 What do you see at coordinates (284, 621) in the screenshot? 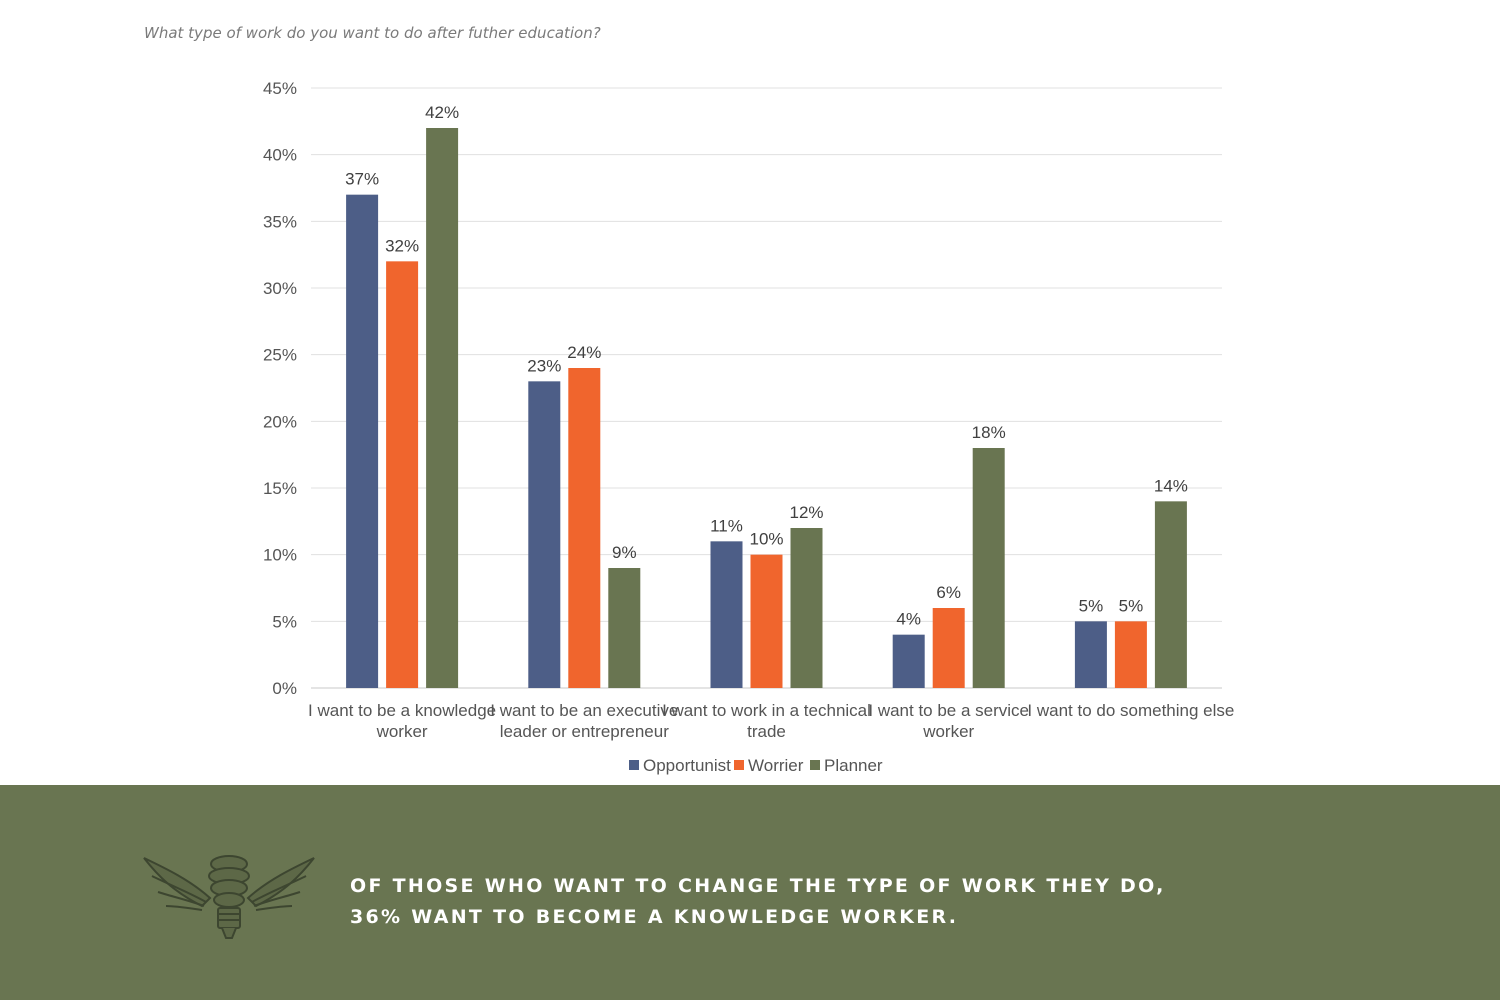
I see `y-tick-label: 5%` at bounding box center [284, 621].